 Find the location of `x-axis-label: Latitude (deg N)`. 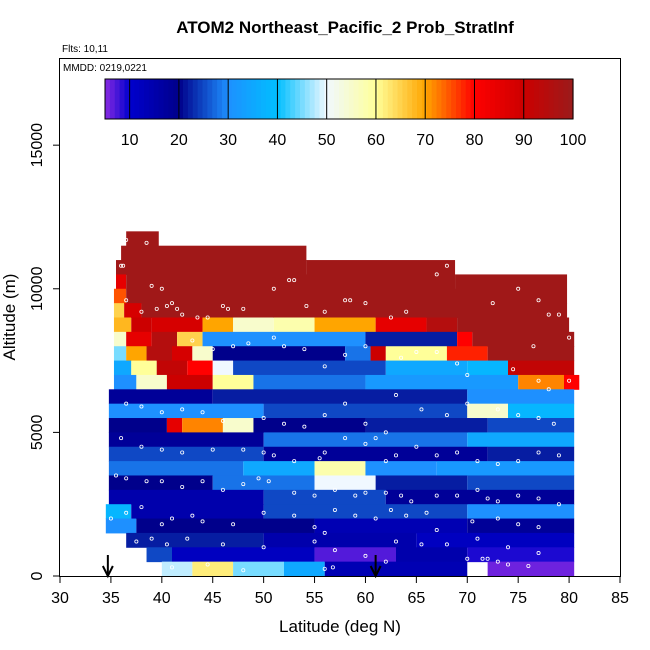

x-axis-label: Latitude (deg N) is located at coordinates (340, 626).